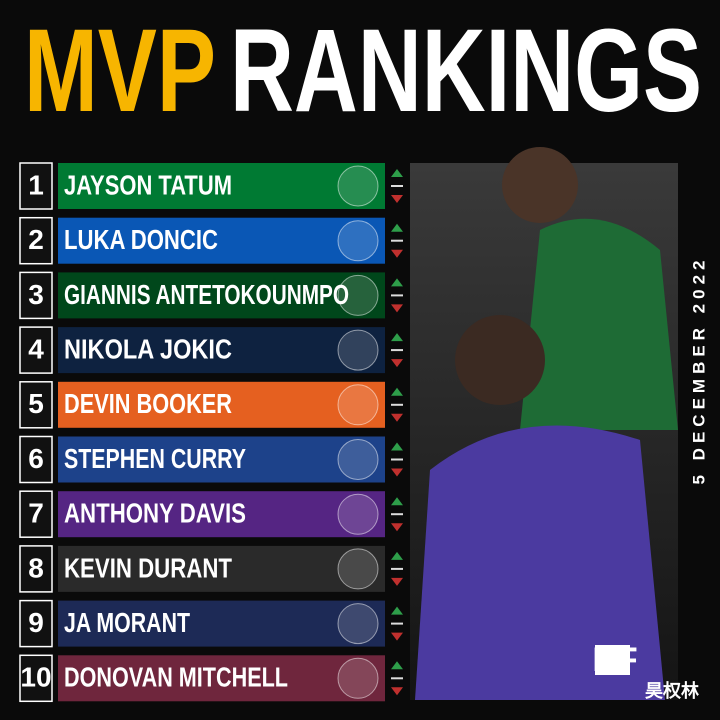 The width and height of the screenshot is (720, 720). I want to click on ranking-row: 2 LUKA DONCIC, so click(211, 240).